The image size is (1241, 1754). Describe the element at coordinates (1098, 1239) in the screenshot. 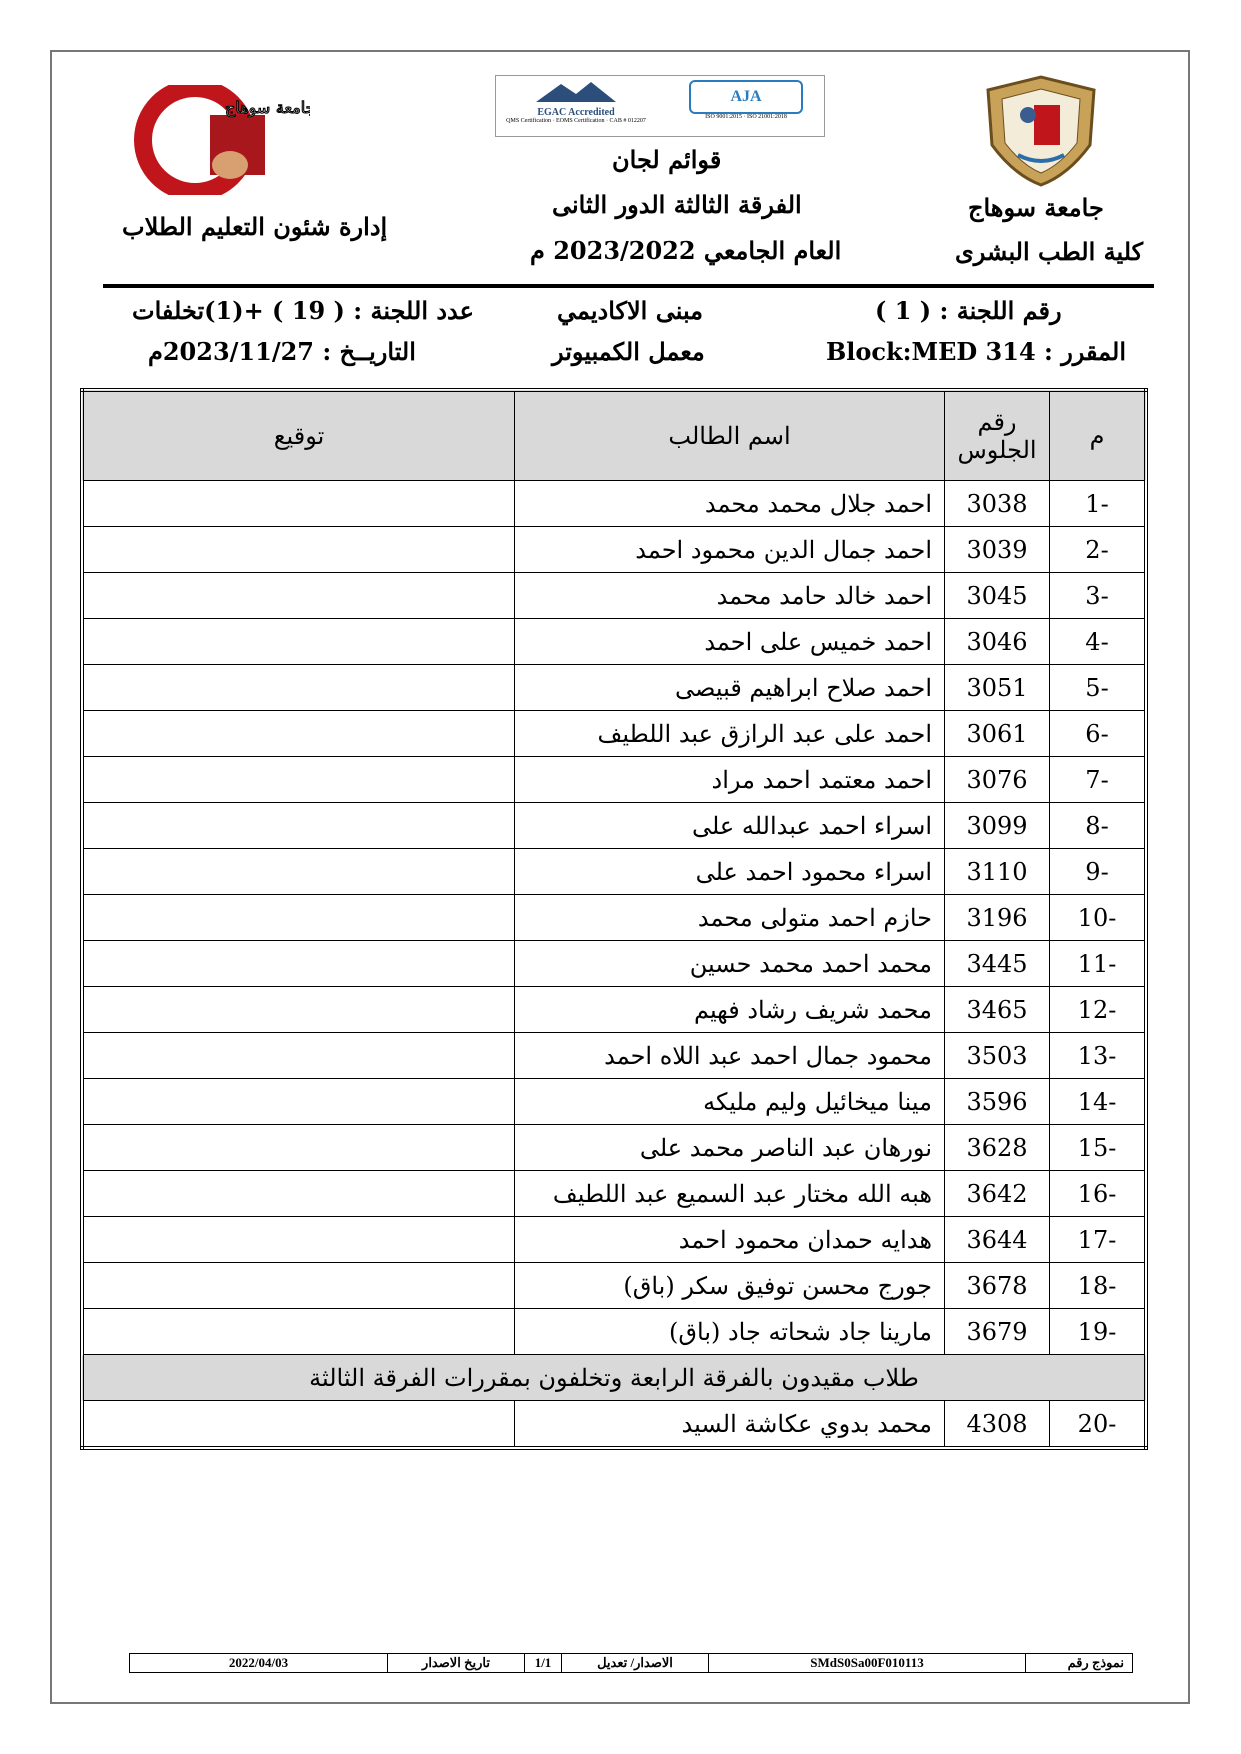

I see `row-index: -17` at that location.